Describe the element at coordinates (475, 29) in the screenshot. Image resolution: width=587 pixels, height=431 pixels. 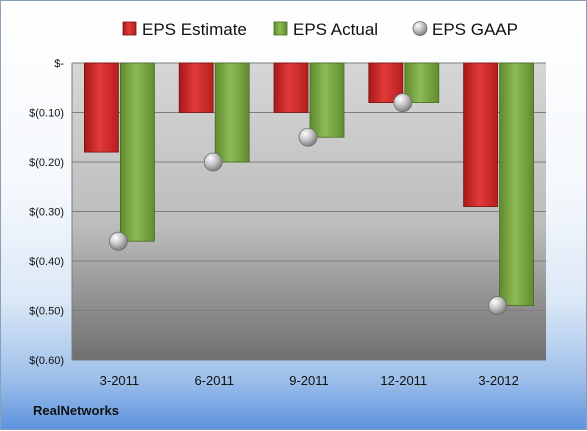
I see `legend-label: EPS GAAP` at that location.